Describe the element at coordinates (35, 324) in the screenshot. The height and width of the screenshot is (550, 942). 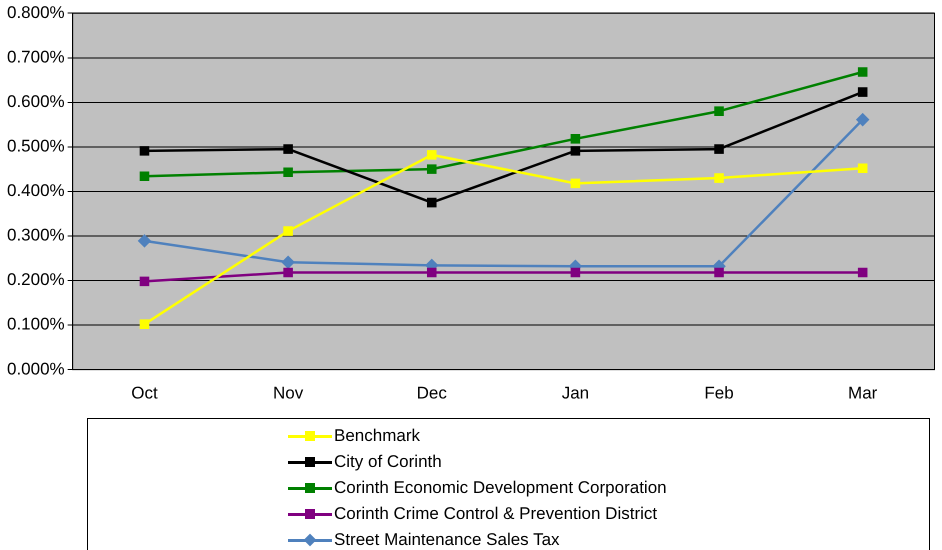
I see `y-tick-label: 0.100%` at that location.